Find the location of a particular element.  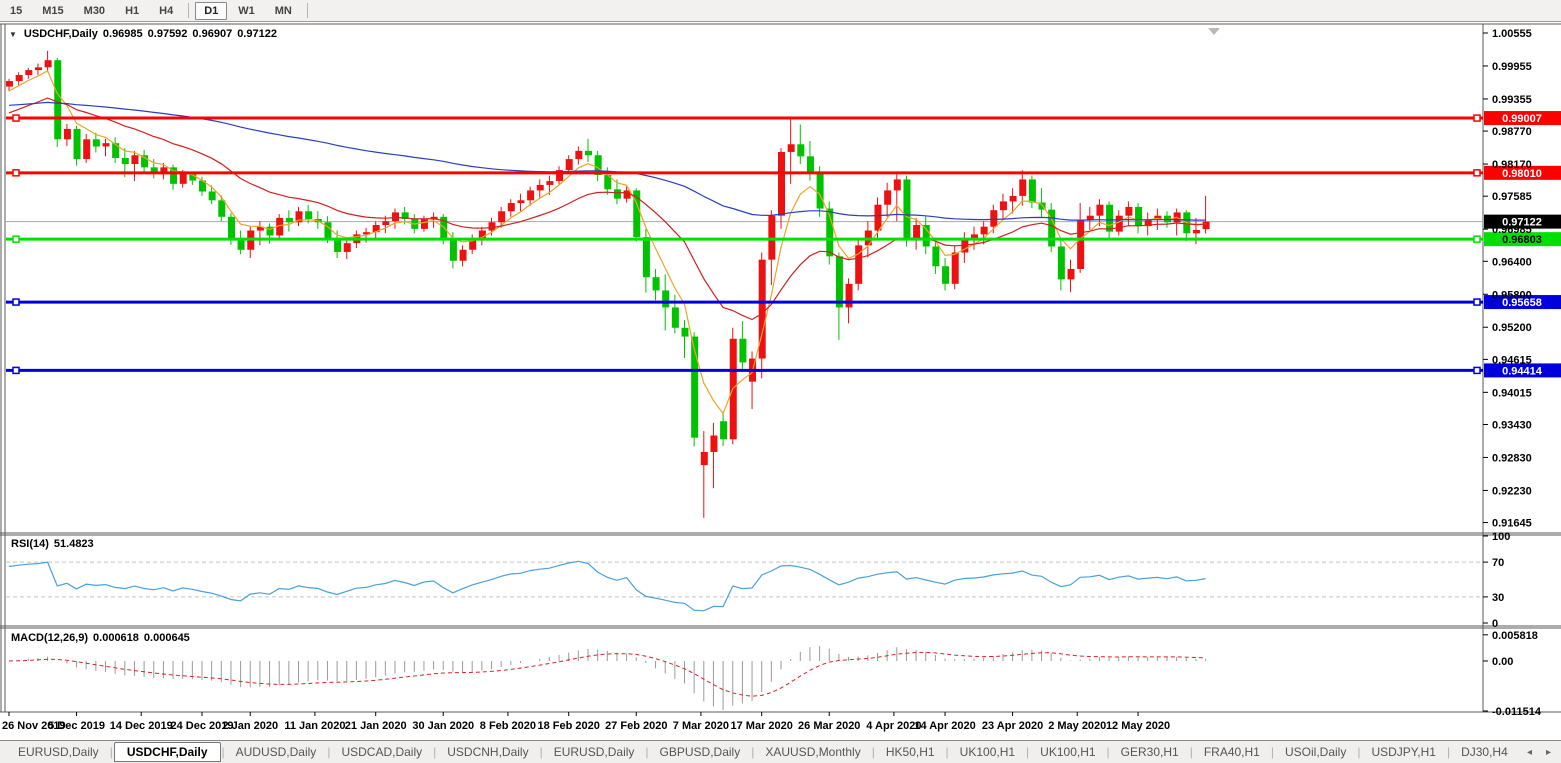

chart-tab-hk50-h1: HK50,H1 is located at coordinates (910, 752).